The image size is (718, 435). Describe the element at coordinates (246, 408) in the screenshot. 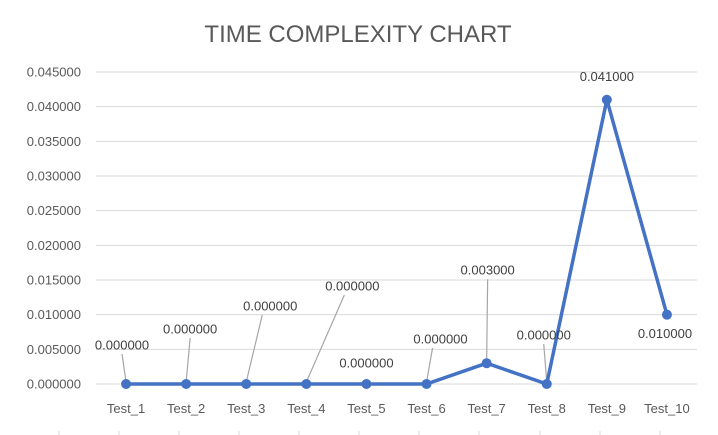

I see `x-tick-label: Test_3` at that location.